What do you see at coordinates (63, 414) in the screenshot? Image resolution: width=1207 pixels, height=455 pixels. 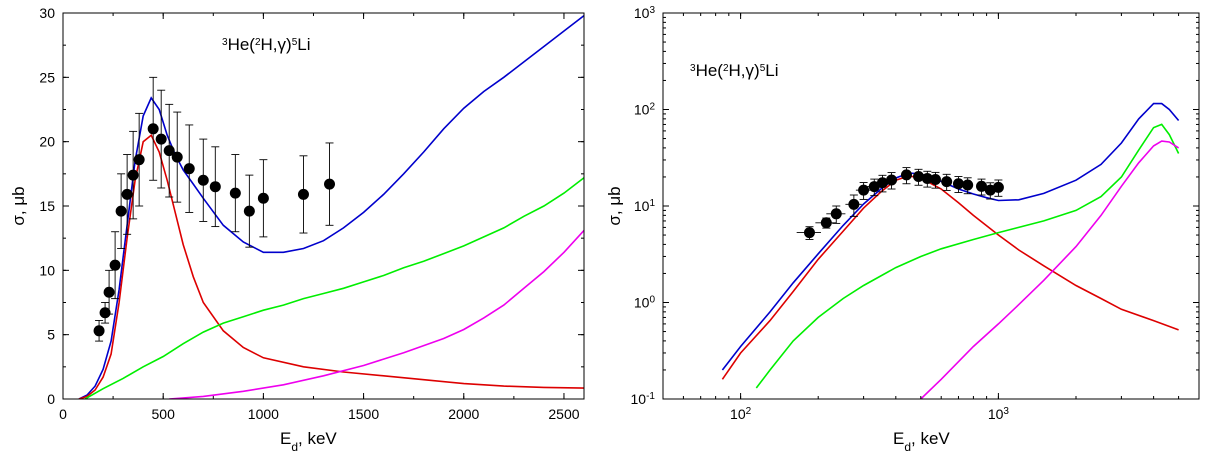 I see `x-tick-label: 0` at bounding box center [63, 414].